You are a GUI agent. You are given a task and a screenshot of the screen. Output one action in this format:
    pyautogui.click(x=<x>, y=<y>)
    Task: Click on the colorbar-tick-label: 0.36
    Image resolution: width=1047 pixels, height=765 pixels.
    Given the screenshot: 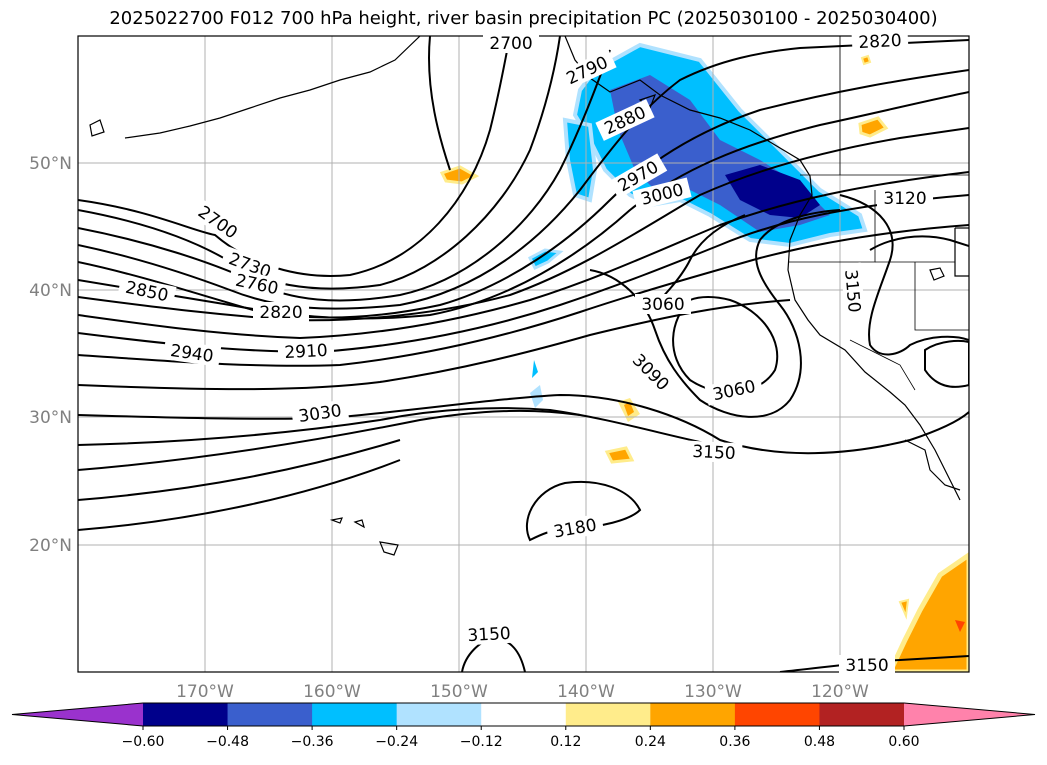 What is the action you would take?
    pyautogui.click(x=734, y=742)
    